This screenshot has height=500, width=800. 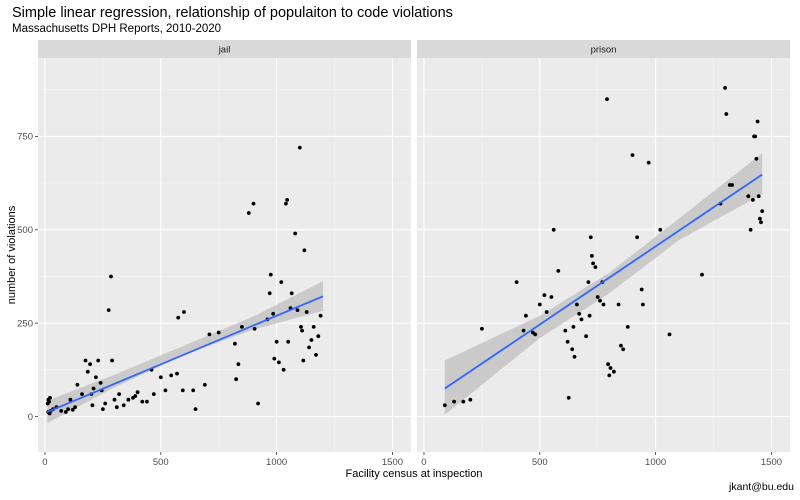 I want to click on x-axis-title: Facility census at inspection, so click(x=414, y=474).